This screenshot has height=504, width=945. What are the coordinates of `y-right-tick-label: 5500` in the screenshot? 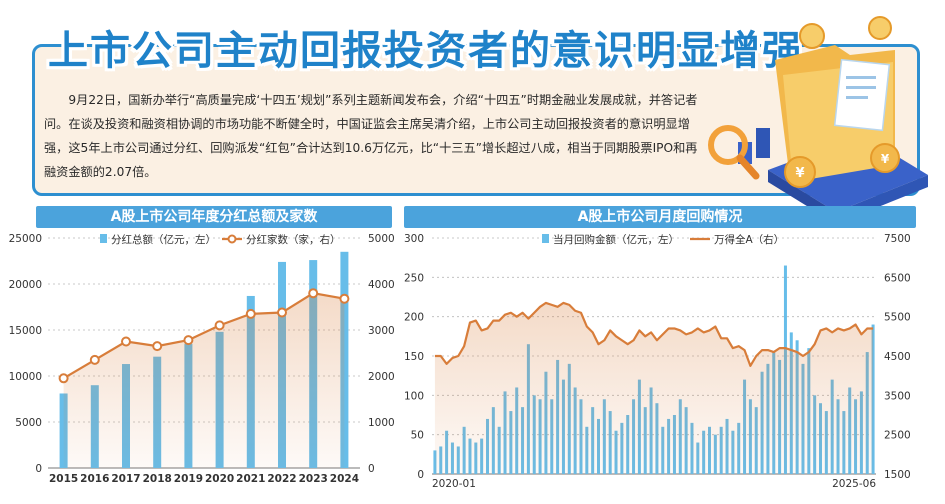 It's located at (897, 318).